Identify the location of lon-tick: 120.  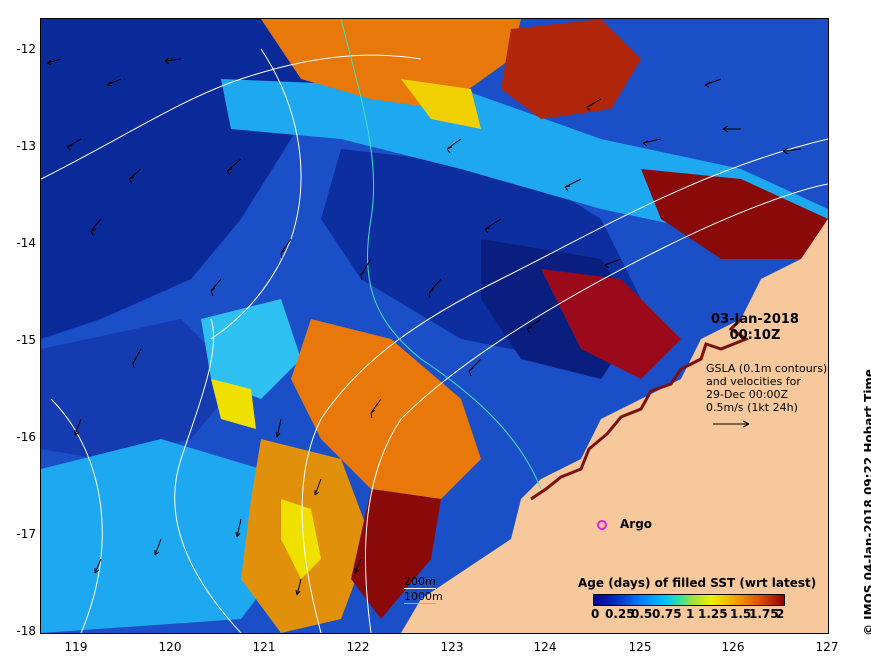
(170, 647).